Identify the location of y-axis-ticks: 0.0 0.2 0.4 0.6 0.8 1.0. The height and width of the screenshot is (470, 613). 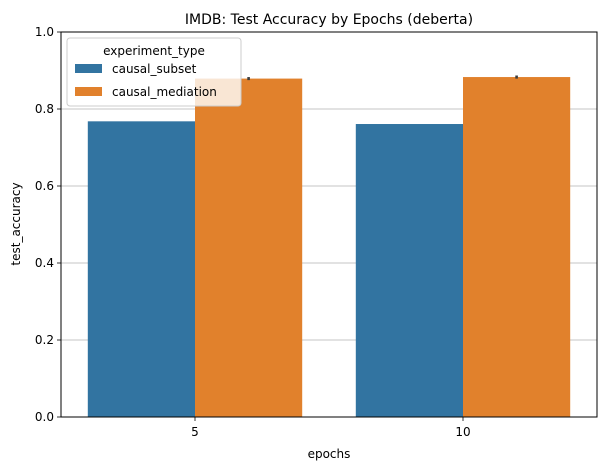
(48, 224).